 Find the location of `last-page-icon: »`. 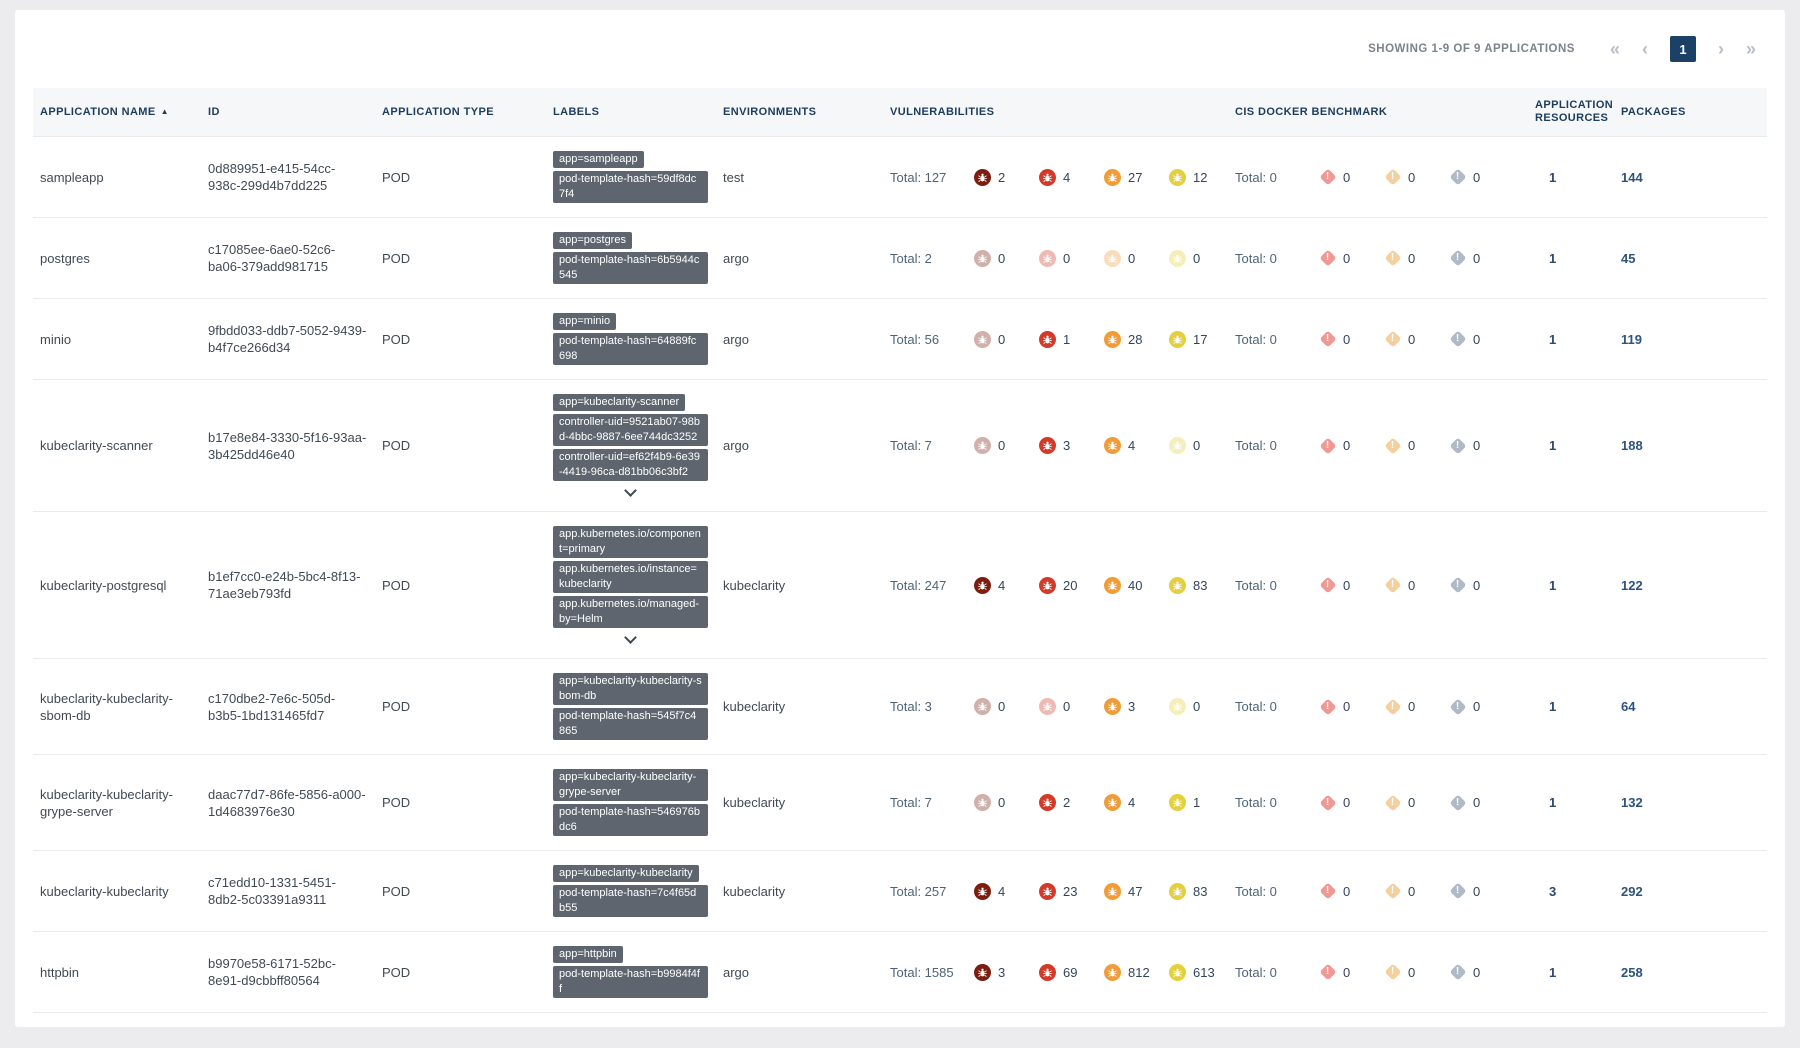

last-page-icon: » is located at coordinates (1750, 49).